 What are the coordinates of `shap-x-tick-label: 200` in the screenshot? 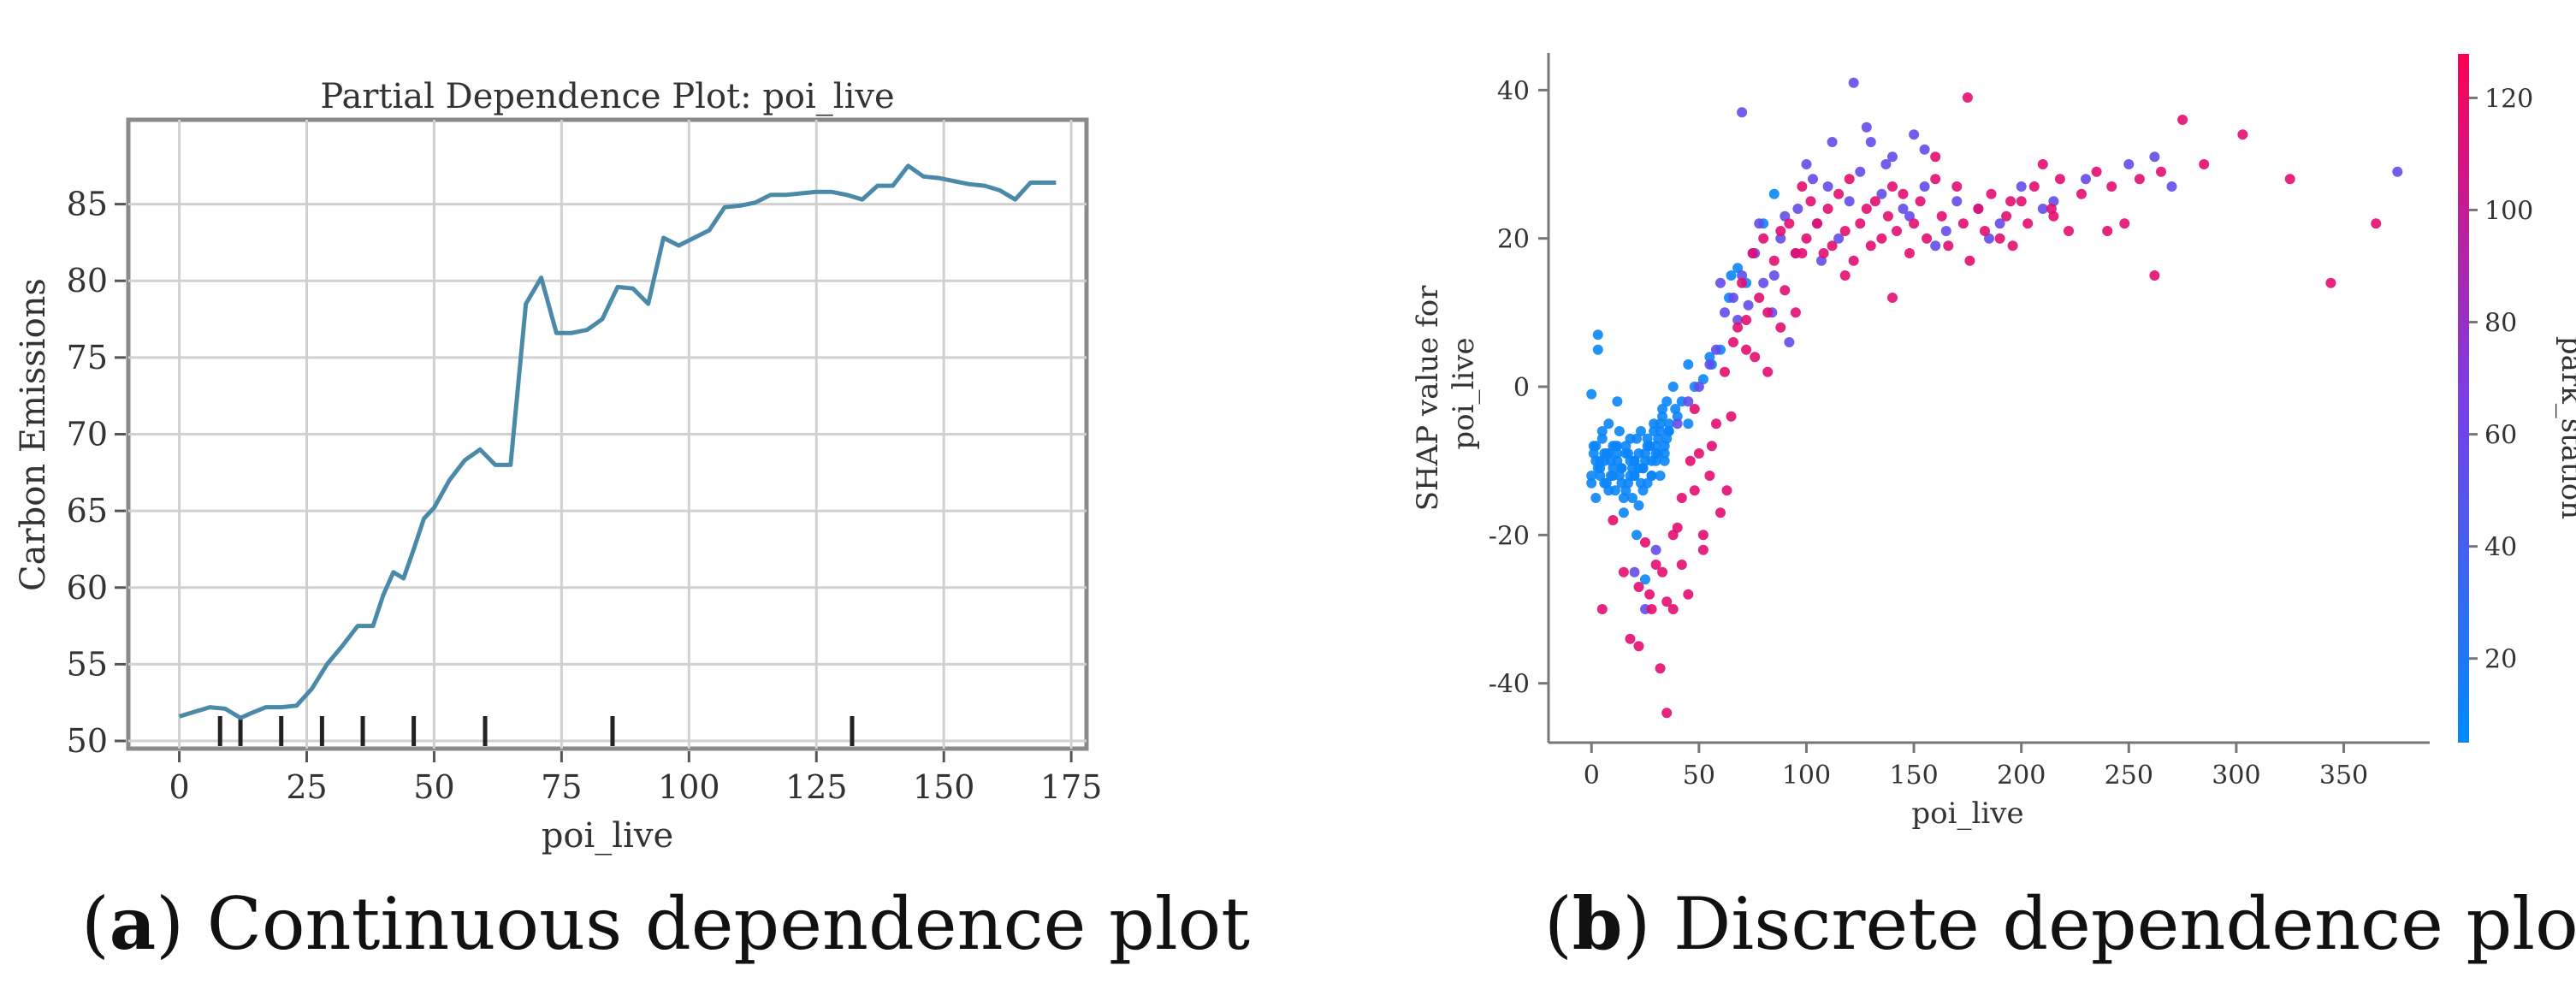 It's located at (2021, 776).